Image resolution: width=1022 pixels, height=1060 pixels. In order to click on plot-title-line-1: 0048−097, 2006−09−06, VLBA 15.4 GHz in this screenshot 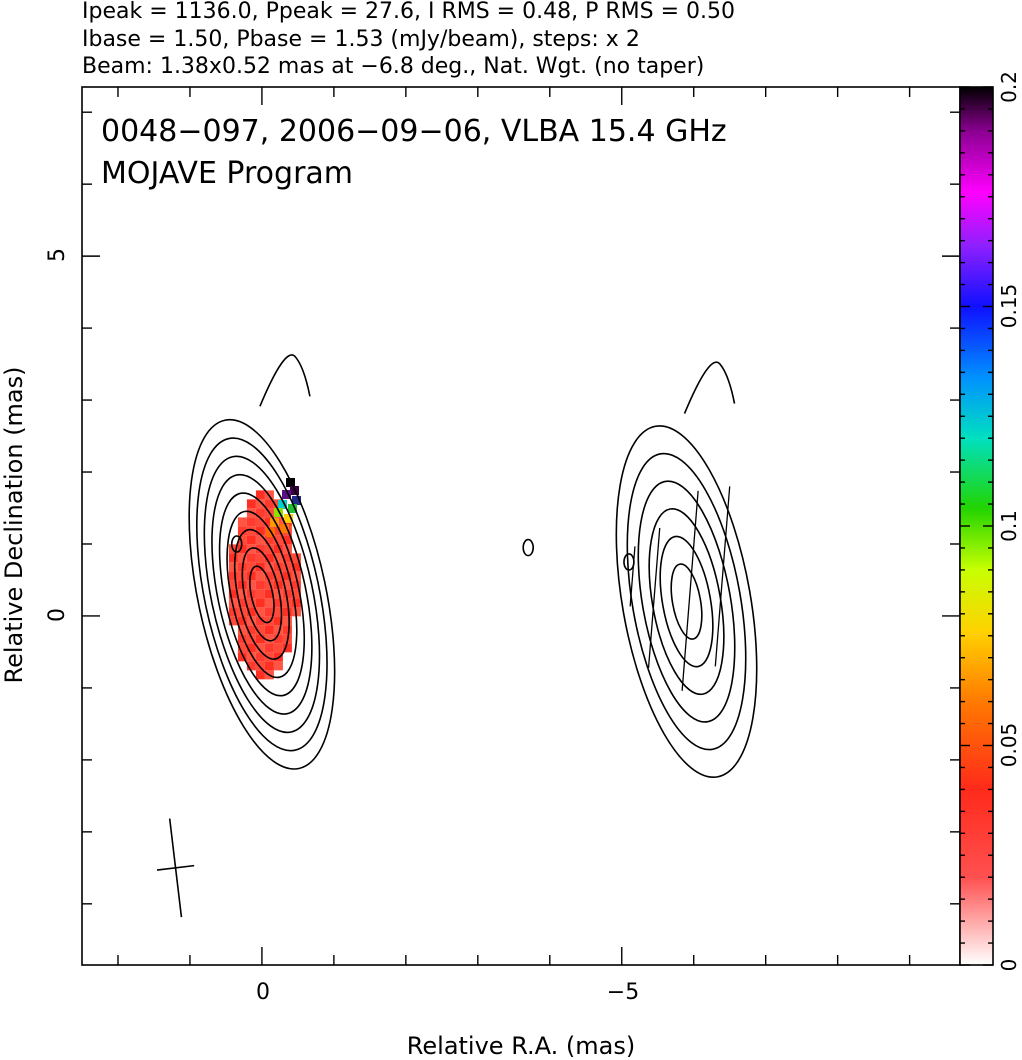, I will do `click(414, 131)`.